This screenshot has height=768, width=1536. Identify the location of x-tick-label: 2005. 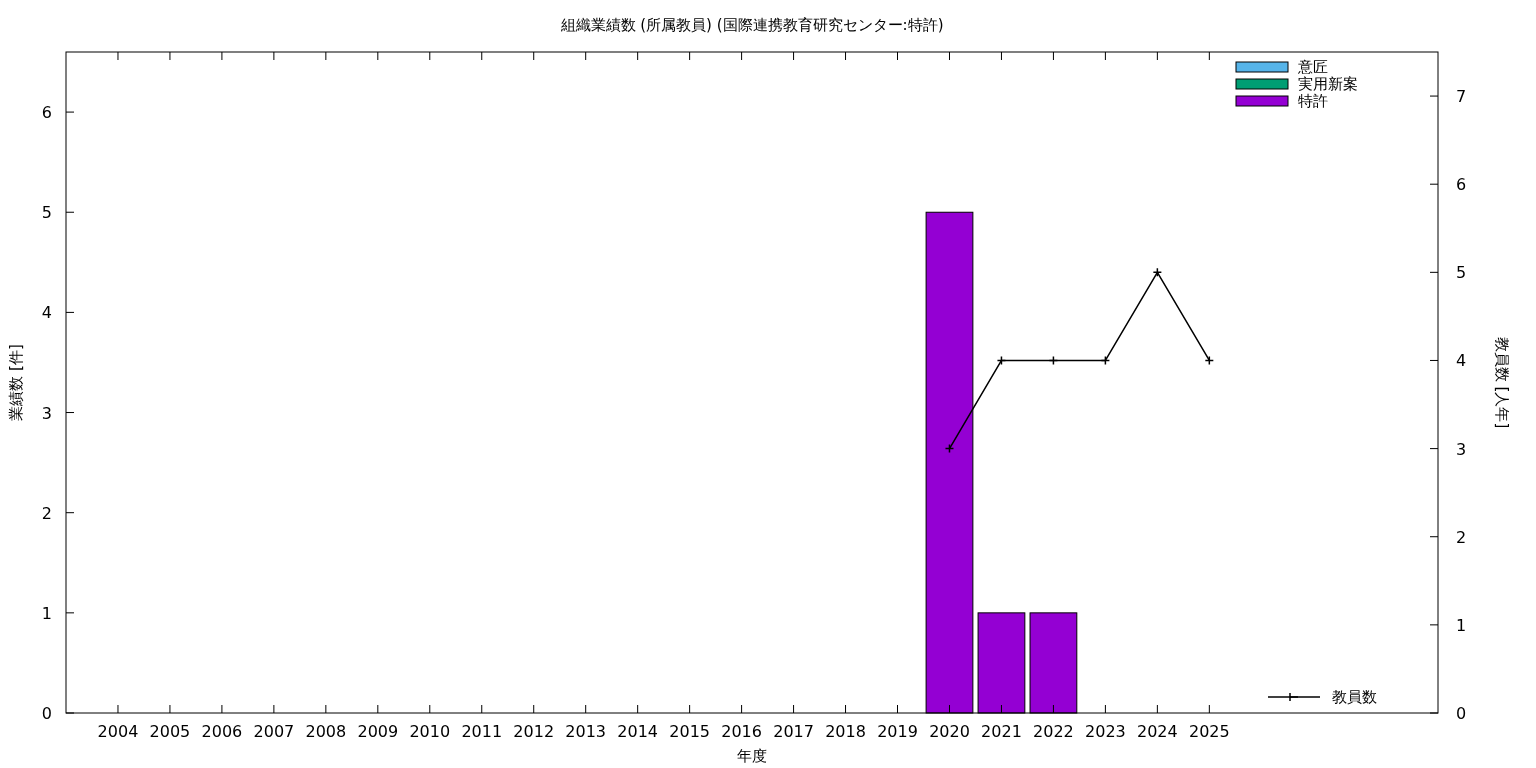
(170, 731).